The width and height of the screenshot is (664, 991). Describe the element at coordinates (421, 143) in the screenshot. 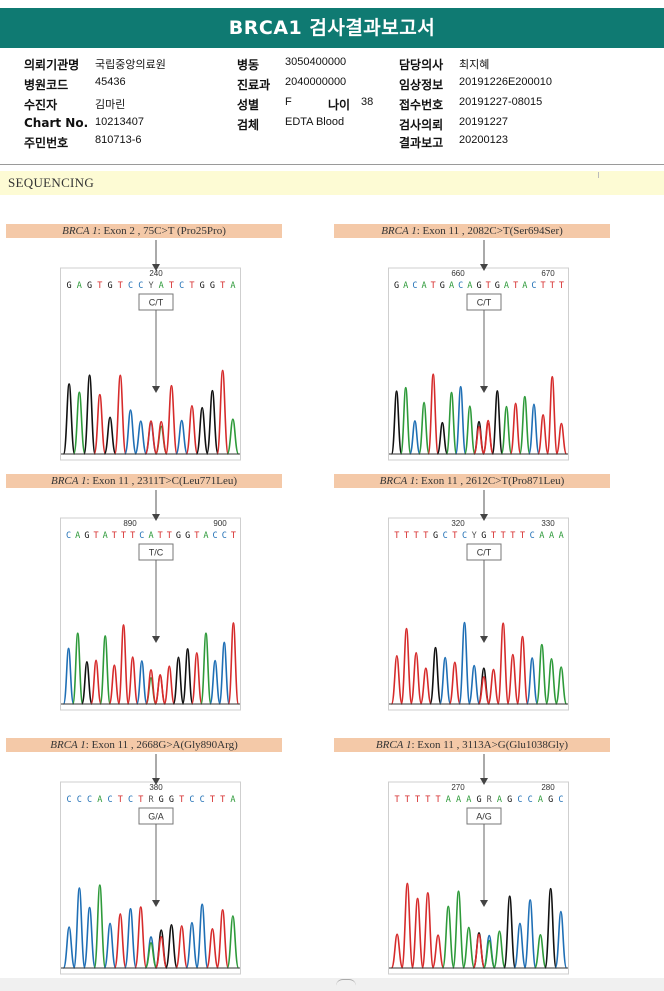

I see `info-label: 결과보고` at that location.